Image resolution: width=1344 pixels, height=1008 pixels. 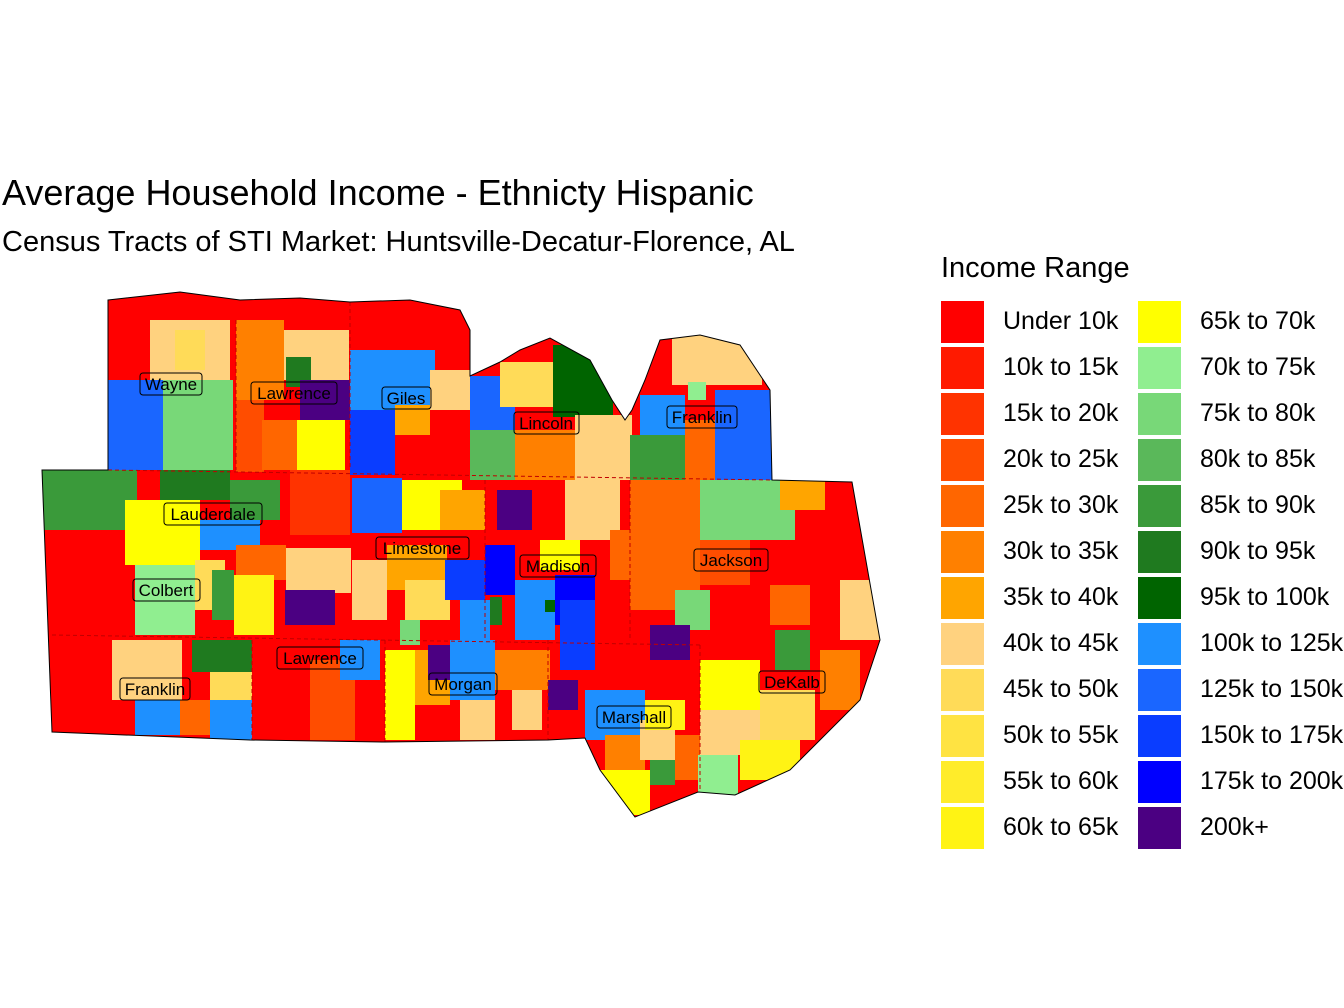 I want to click on county-label-colbert: Colbert, so click(x=166, y=590).